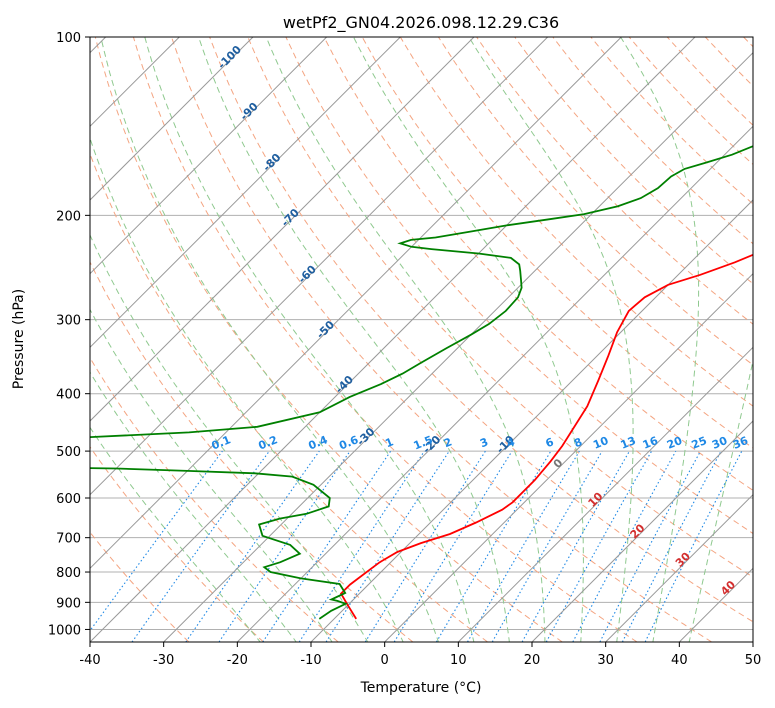 This screenshot has height=708, width=775. What do you see at coordinates (68, 603) in the screenshot?
I see `y-tick-label: 900` at bounding box center [68, 603].